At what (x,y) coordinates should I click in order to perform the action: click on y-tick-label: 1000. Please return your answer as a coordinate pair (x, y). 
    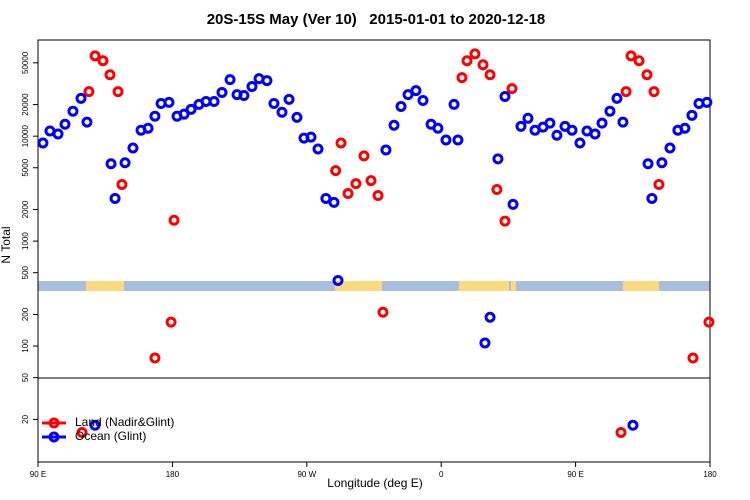
    Looking at the image, I should click on (25, 241).